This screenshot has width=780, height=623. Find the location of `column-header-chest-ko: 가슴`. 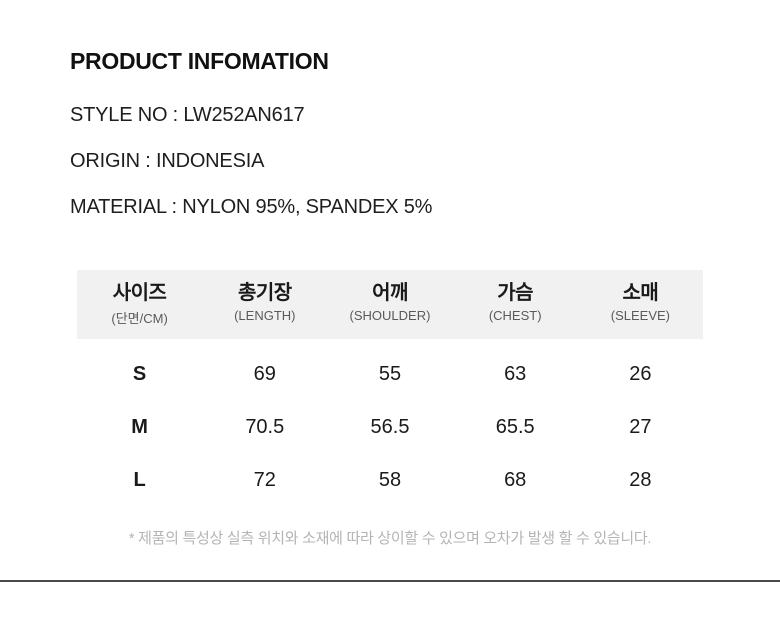

column-header-chest-ko: 가슴 is located at coordinates (515, 293).